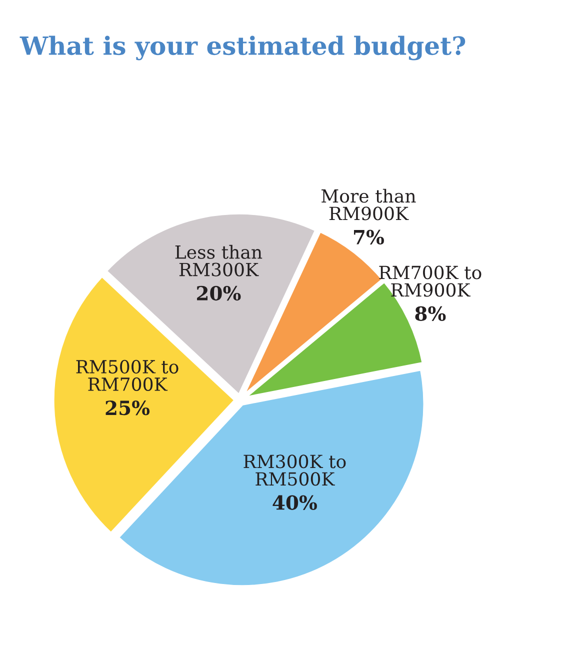 The width and height of the screenshot is (581, 660). Describe the element at coordinates (243, 48) in the screenshot. I see `chart-title: What is your estimated budget?` at that location.